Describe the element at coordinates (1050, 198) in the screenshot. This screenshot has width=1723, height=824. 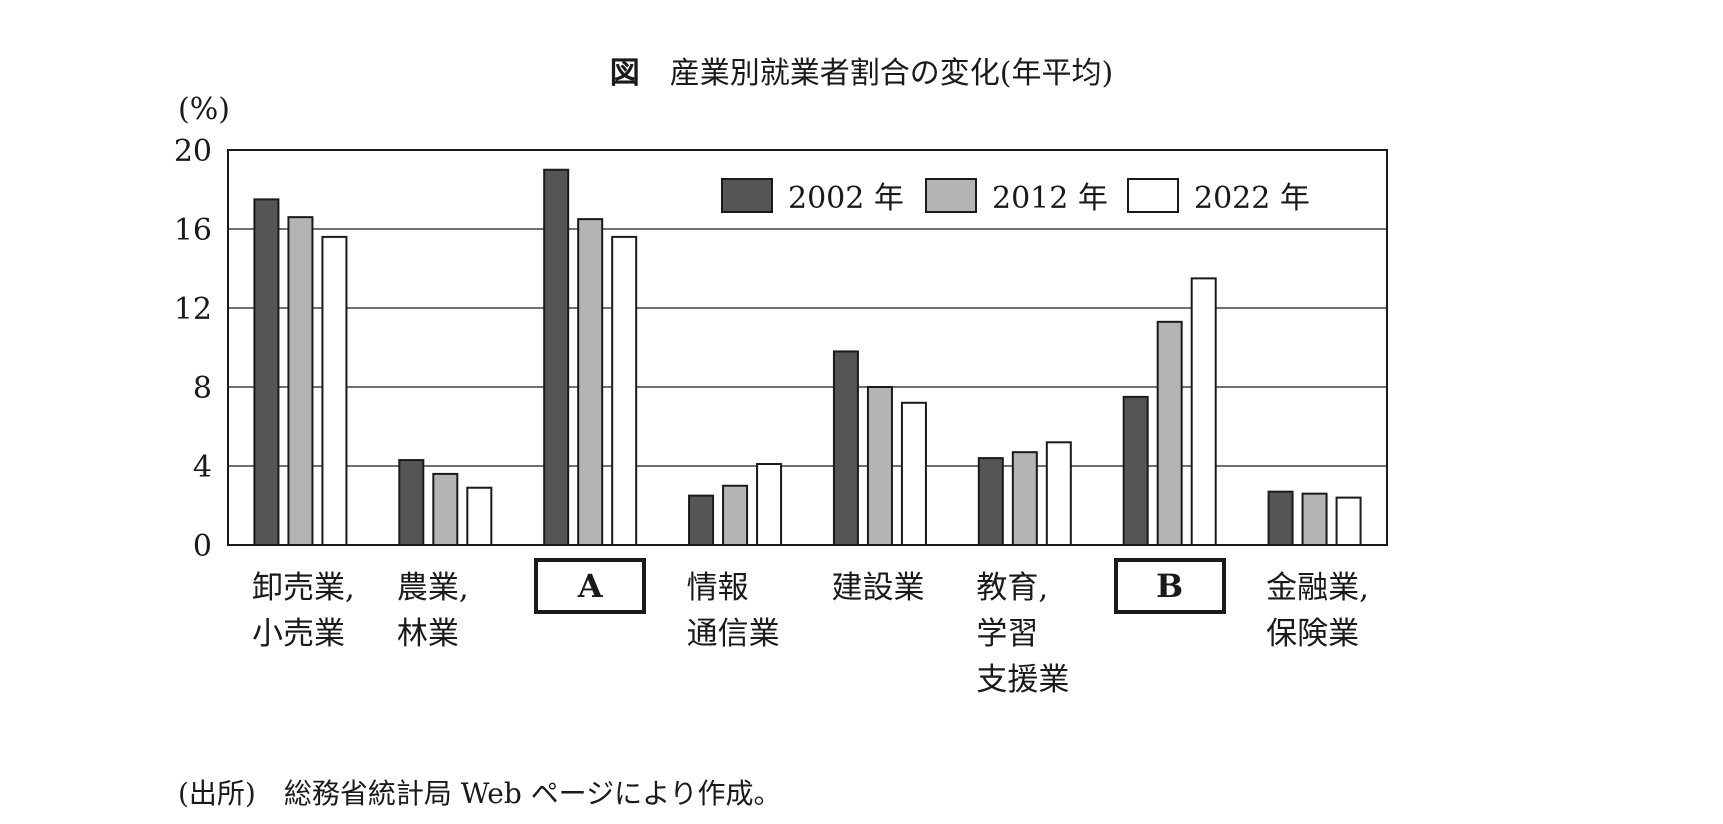
I see `legend-label: 2012 年` at that location.